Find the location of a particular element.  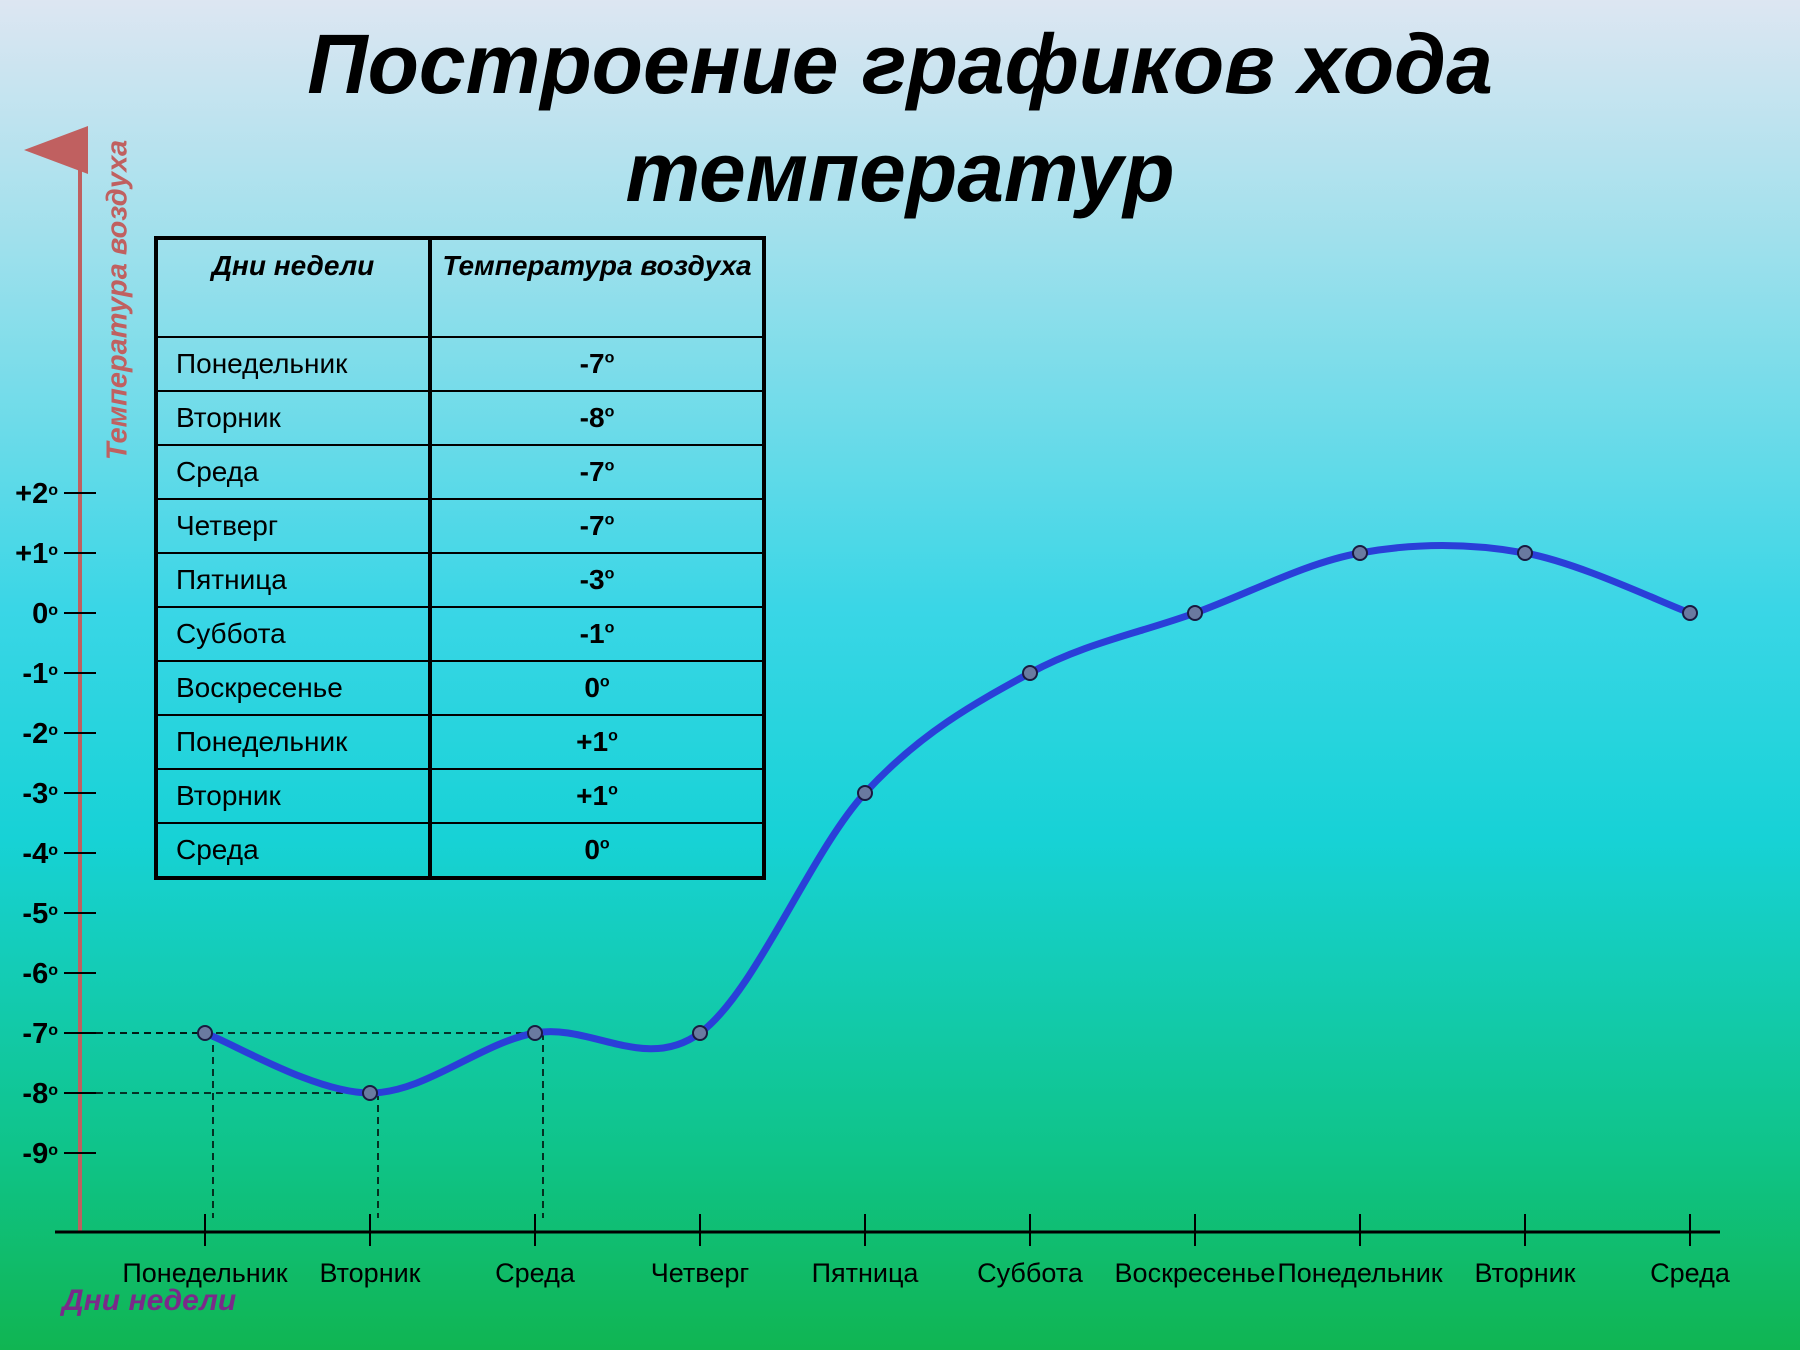

x-tick-label: Воскресенье is located at coordinates (1195, 1273).